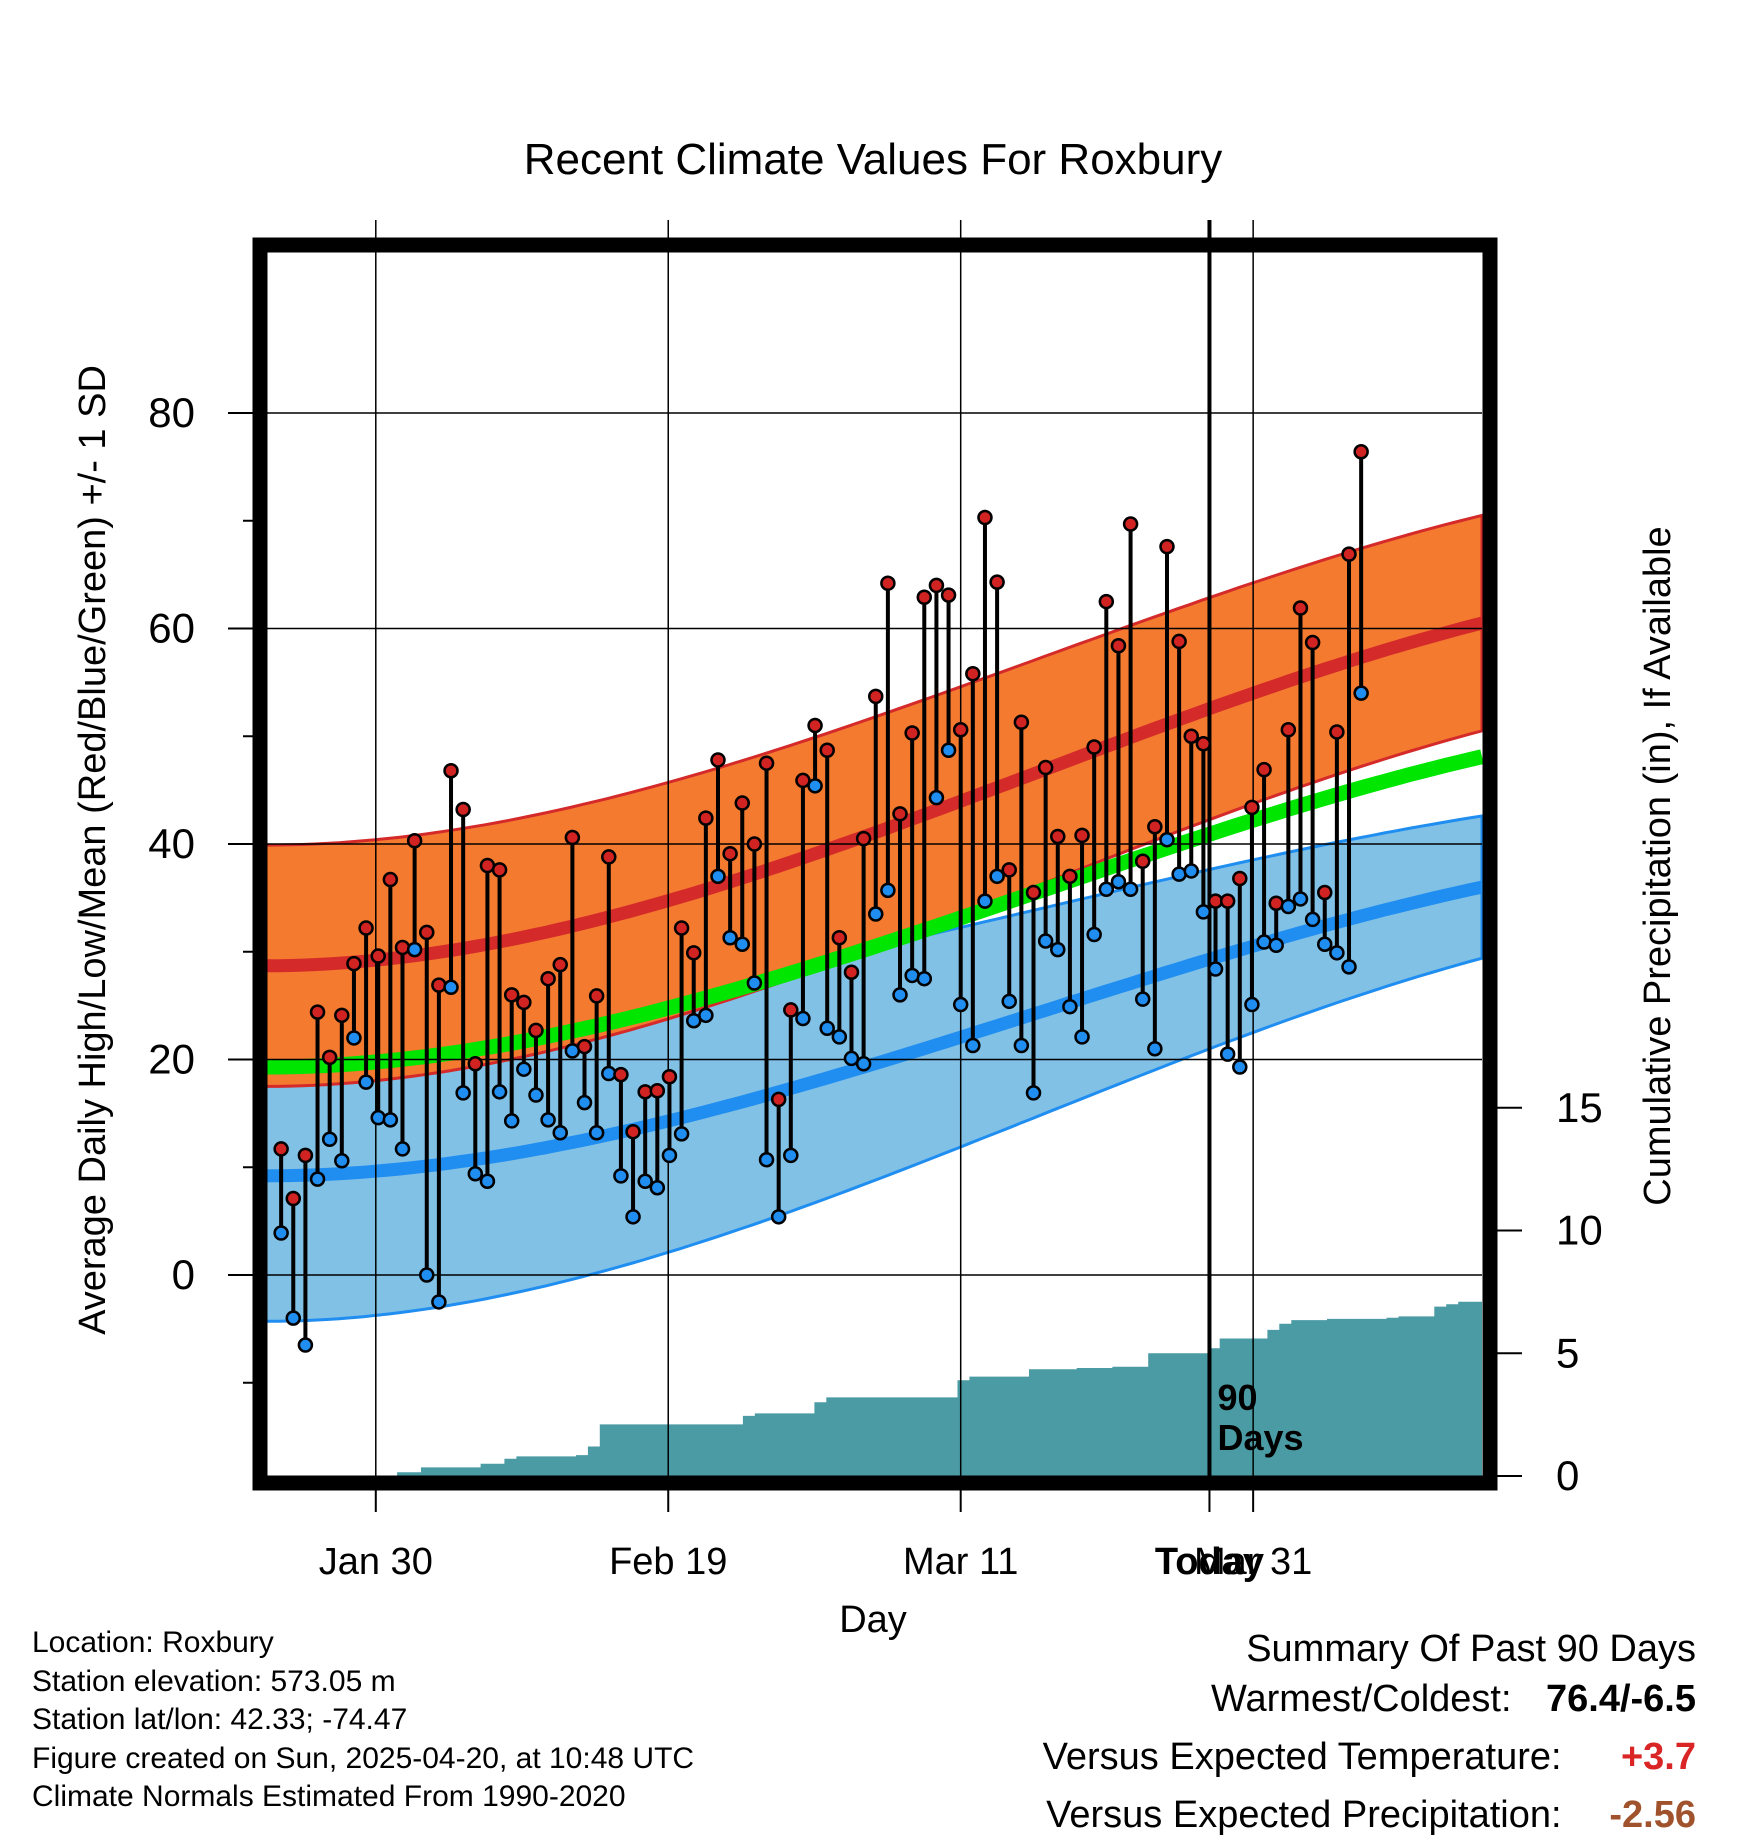  Describe the element at coordinates (874, 1387) in the screenshot. I see `precip-area` at that location.